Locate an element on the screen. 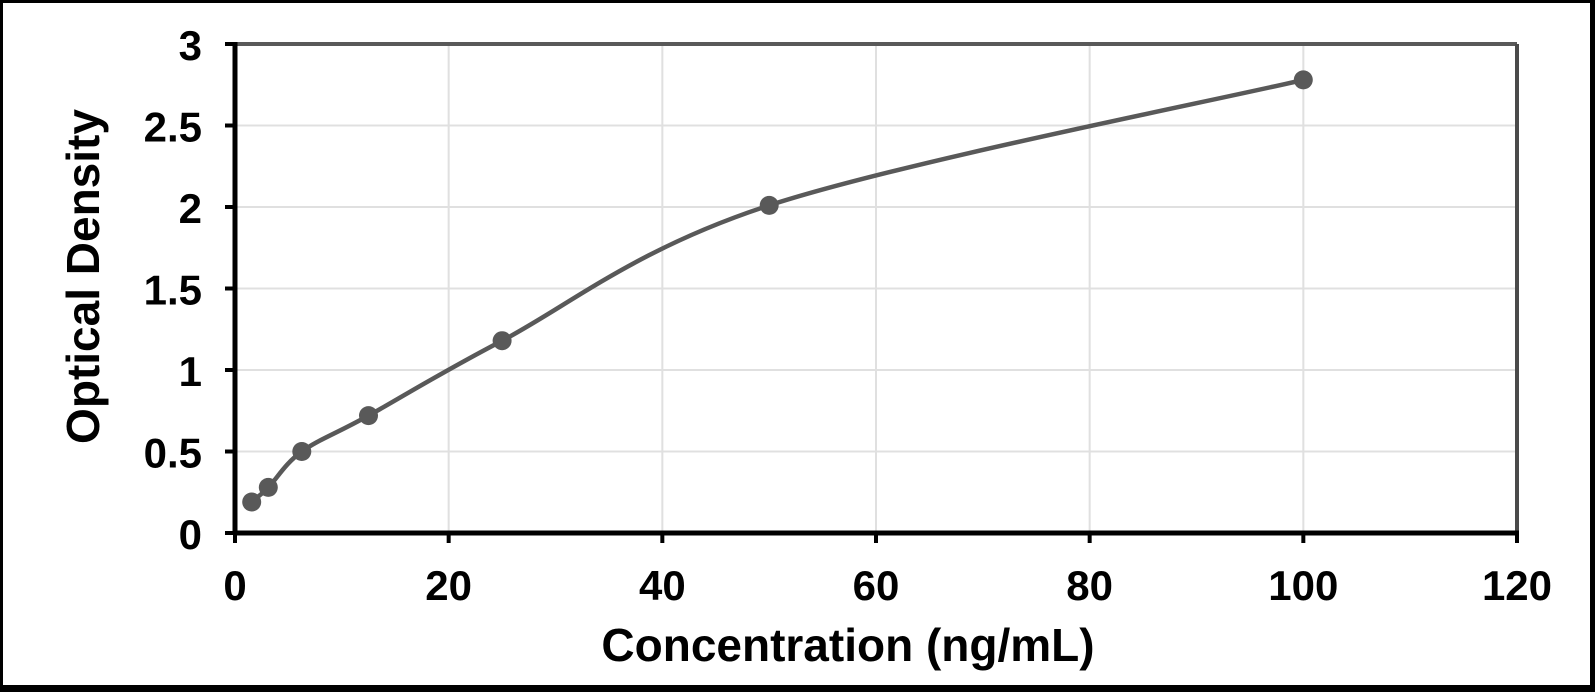  y-axis-title: Optical Density is located at coordinates (83, 276).